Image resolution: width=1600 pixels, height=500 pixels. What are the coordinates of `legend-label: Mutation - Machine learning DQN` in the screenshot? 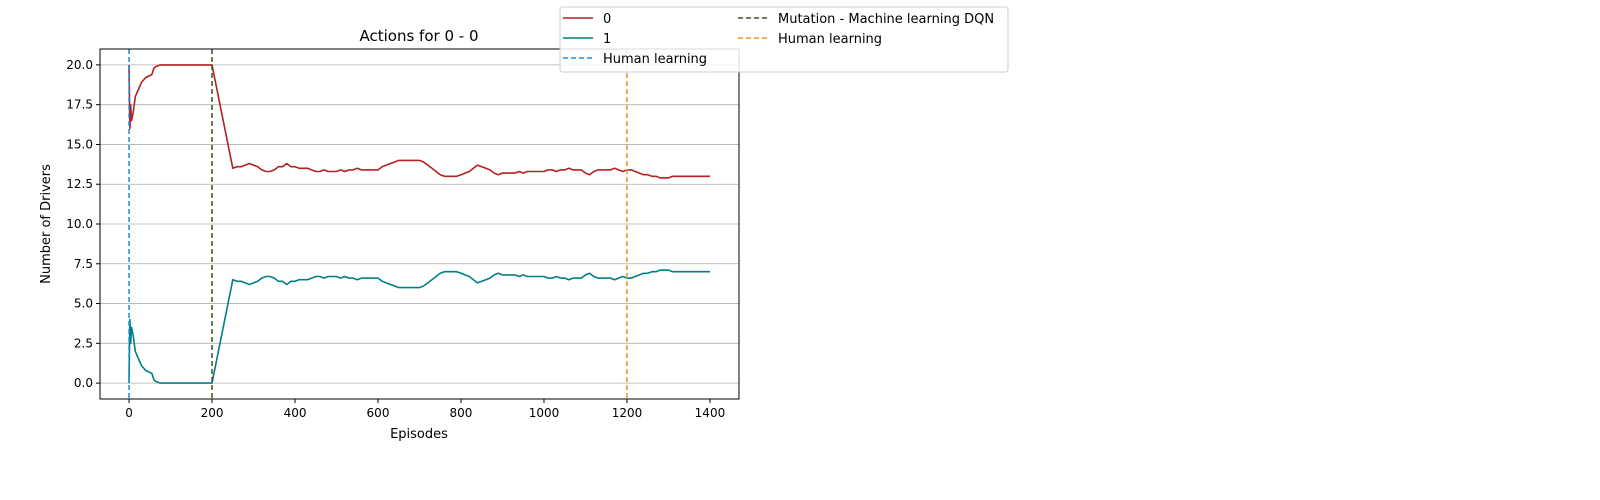 It's located at (886, 19).